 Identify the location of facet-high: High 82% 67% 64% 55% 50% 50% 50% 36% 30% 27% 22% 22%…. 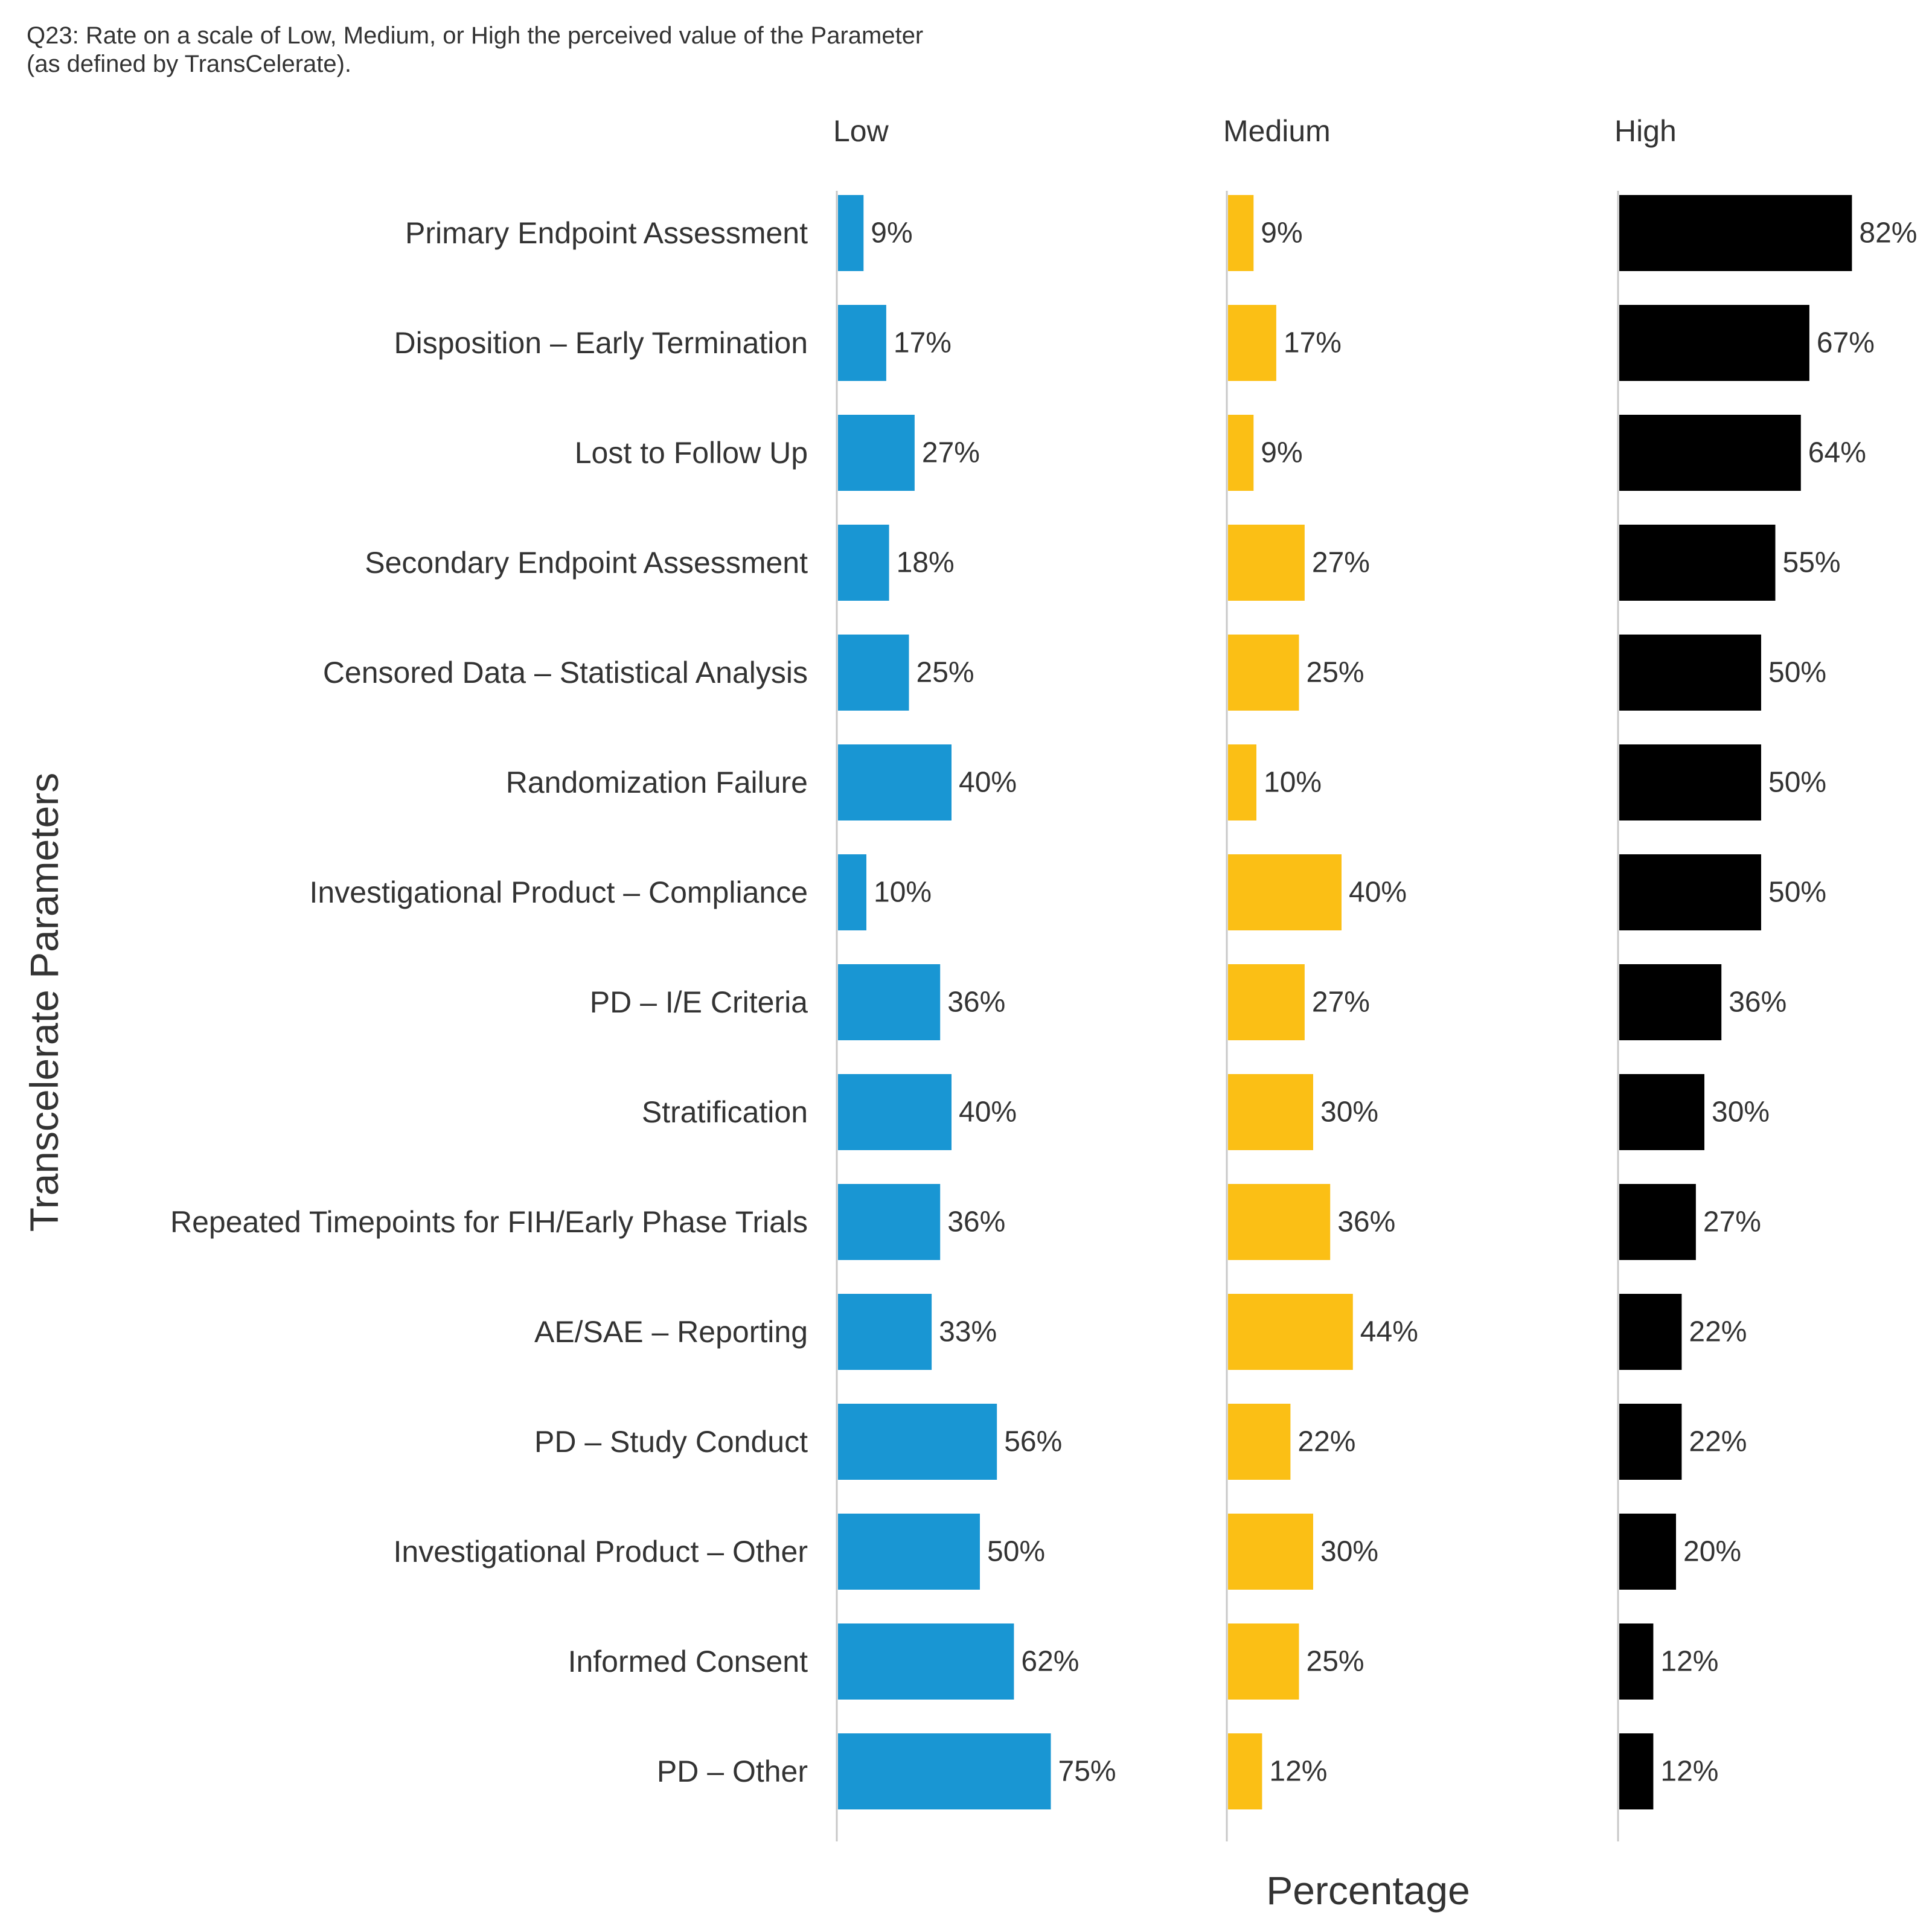
(1766, 977).